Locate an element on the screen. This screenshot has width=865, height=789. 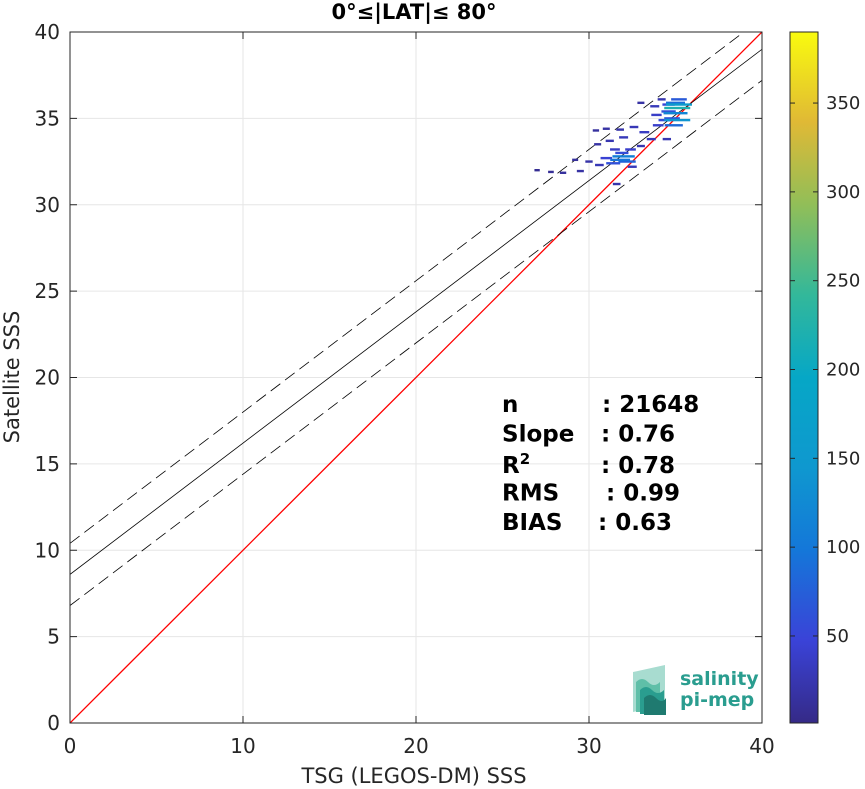
stat-label: Slope is located at coordinates (538, 435).